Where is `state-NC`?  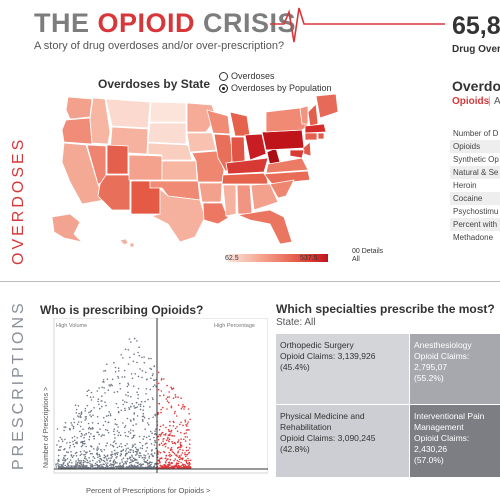 state-NC is located at coordinates (287, 177).